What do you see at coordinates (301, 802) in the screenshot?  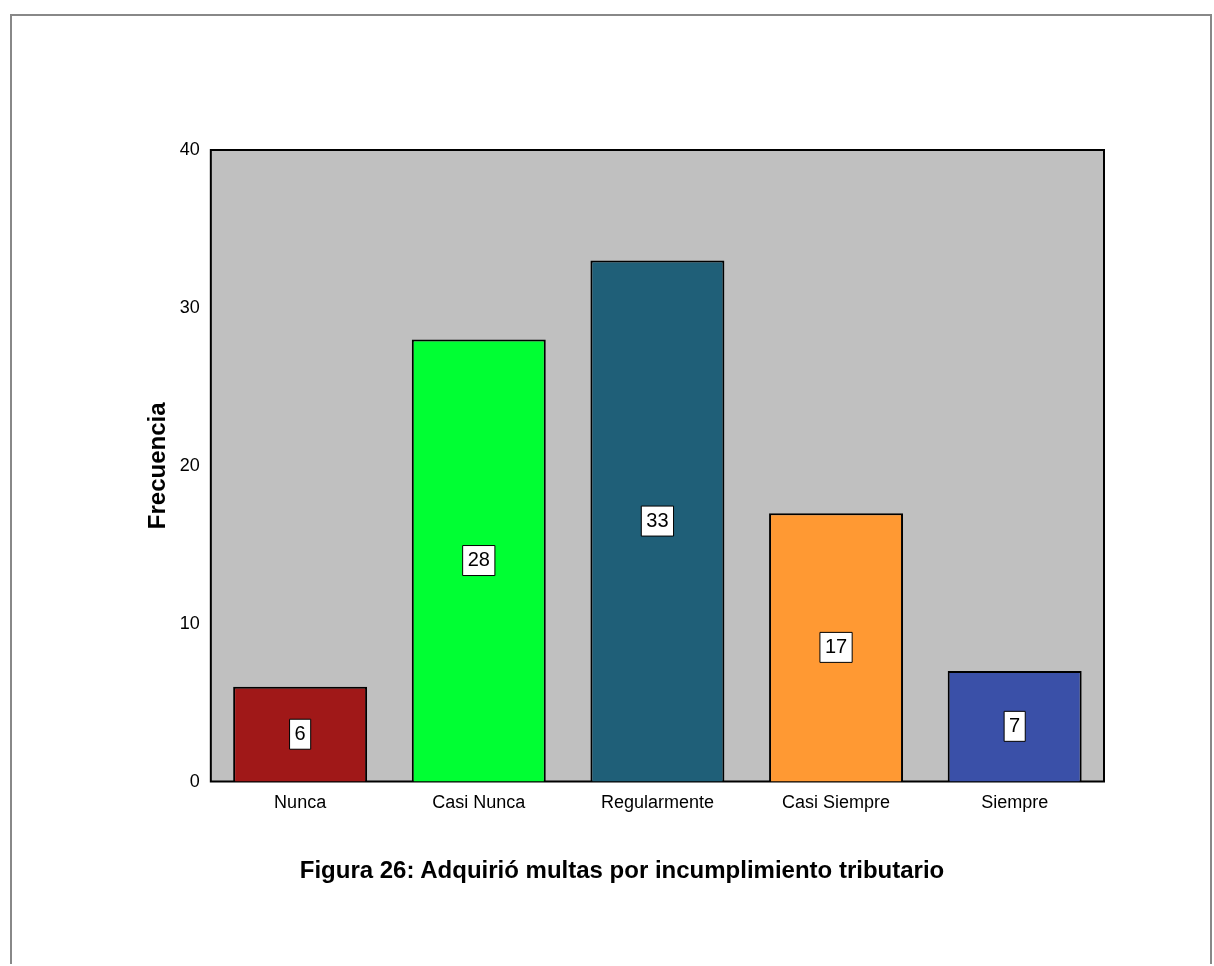 I see `x-tick-label: Nunca` at bounding box center [301, 802].